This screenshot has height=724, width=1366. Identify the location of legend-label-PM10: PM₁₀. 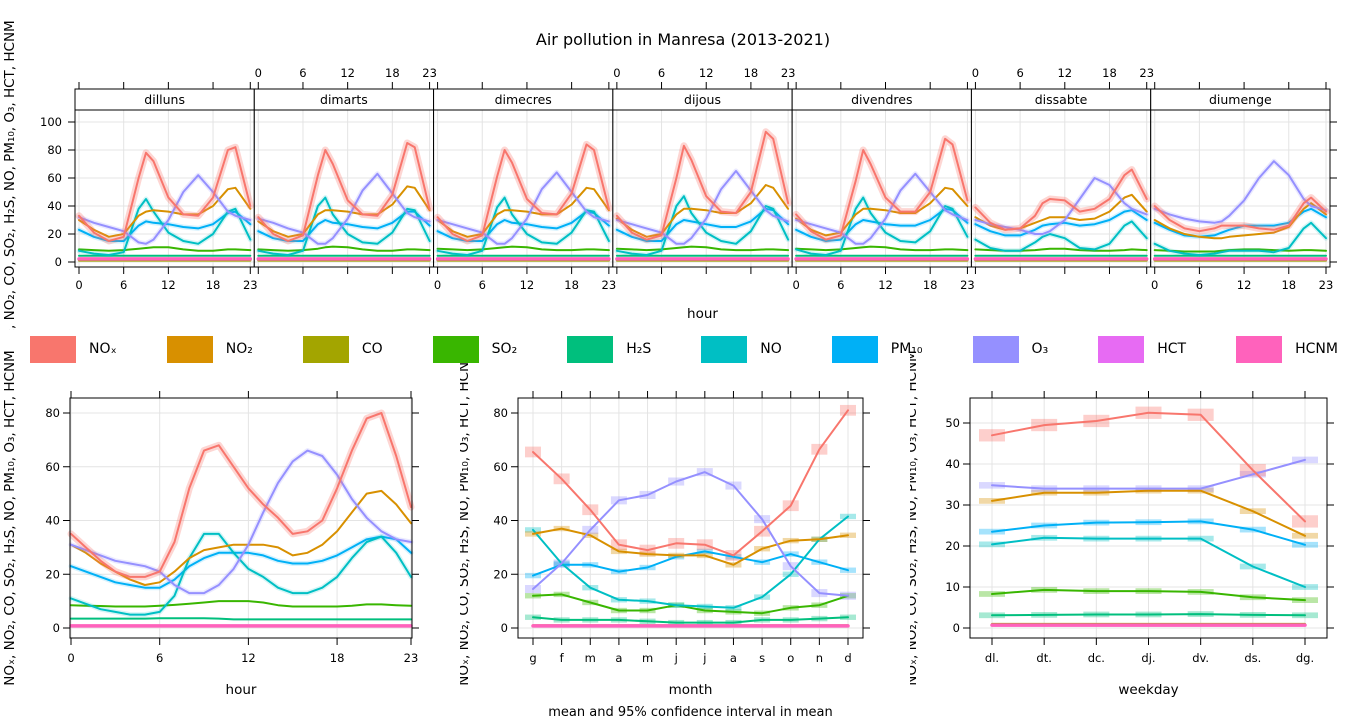
(906, 349).